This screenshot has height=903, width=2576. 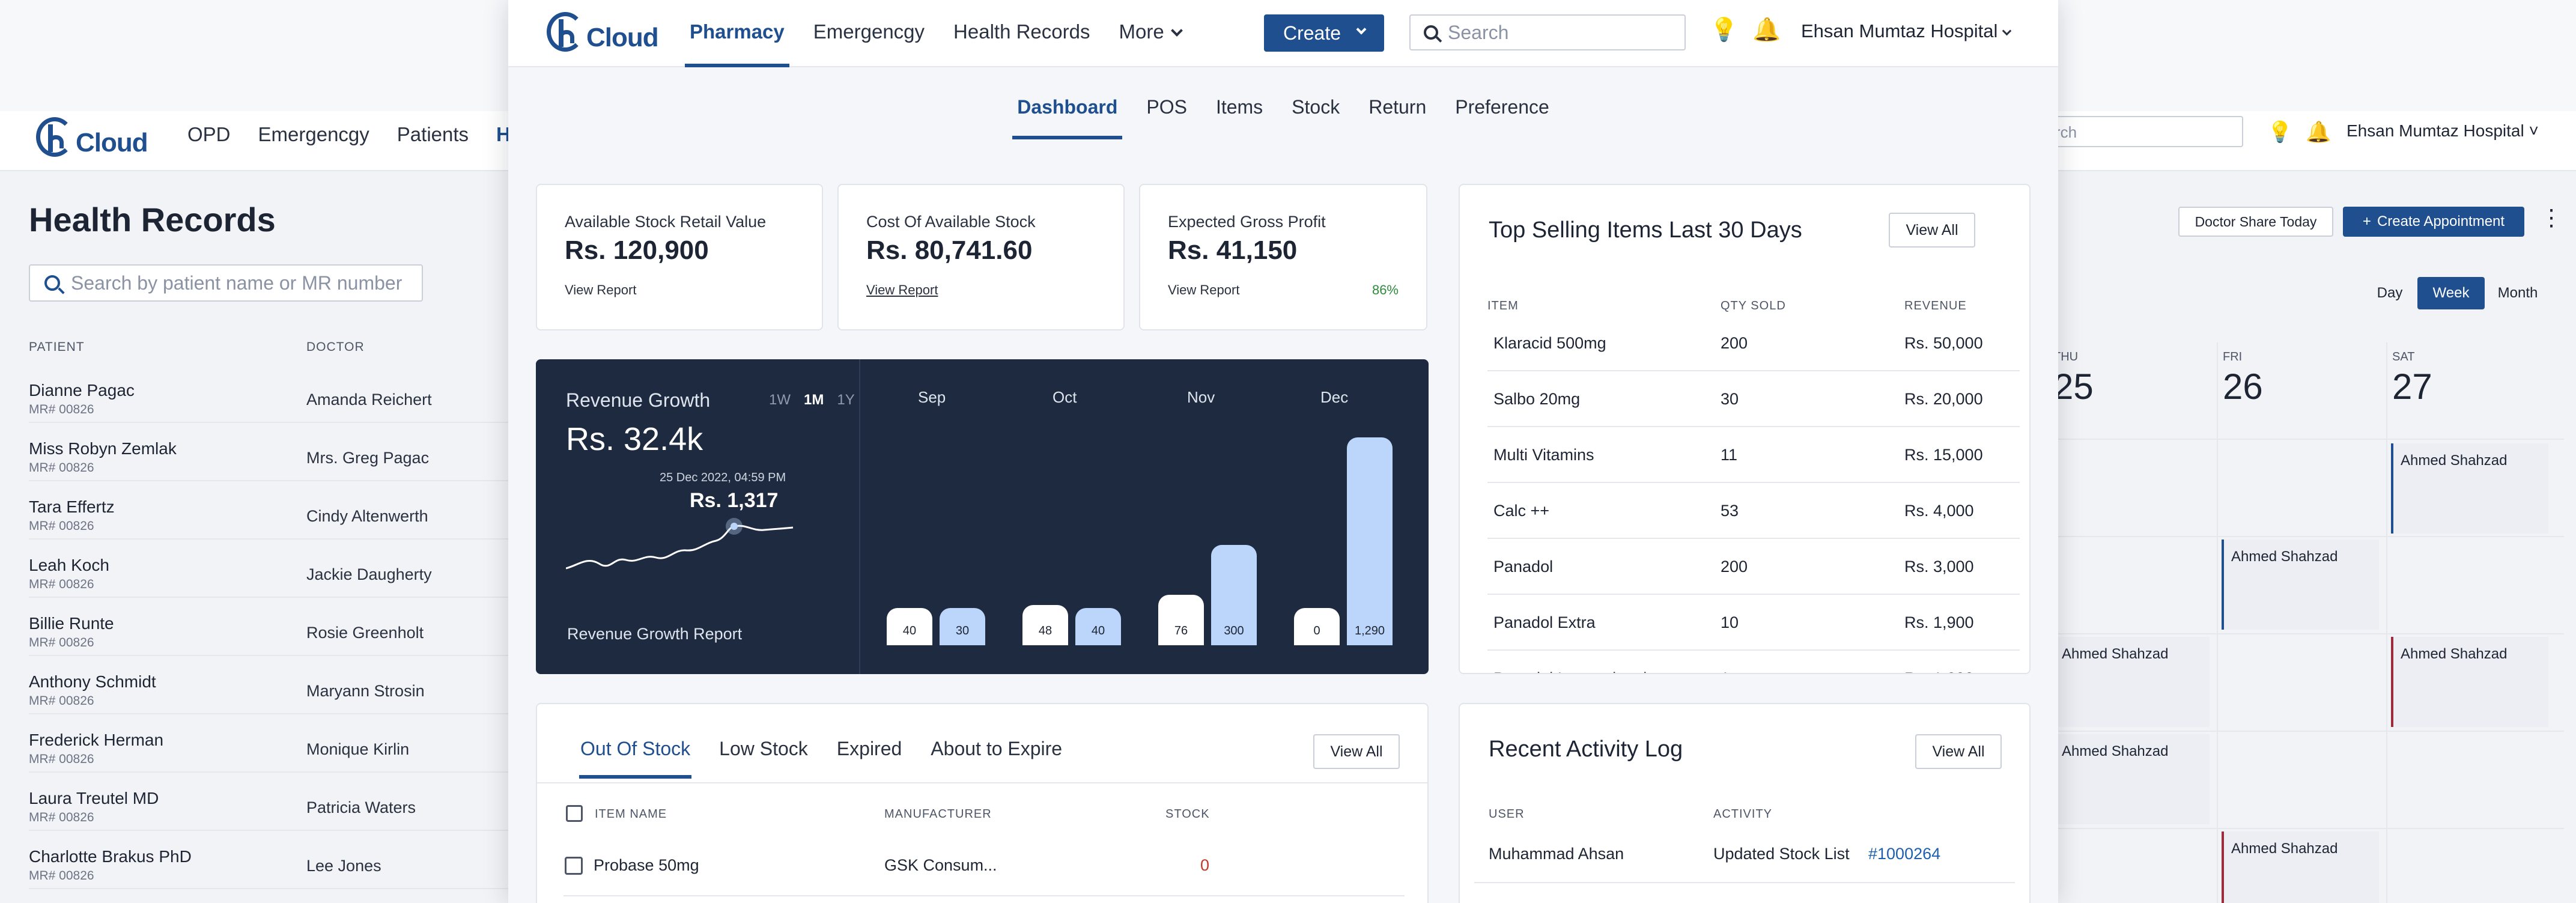 I want to click on mr-number: MR# 00826, so click(x=61, y=468).